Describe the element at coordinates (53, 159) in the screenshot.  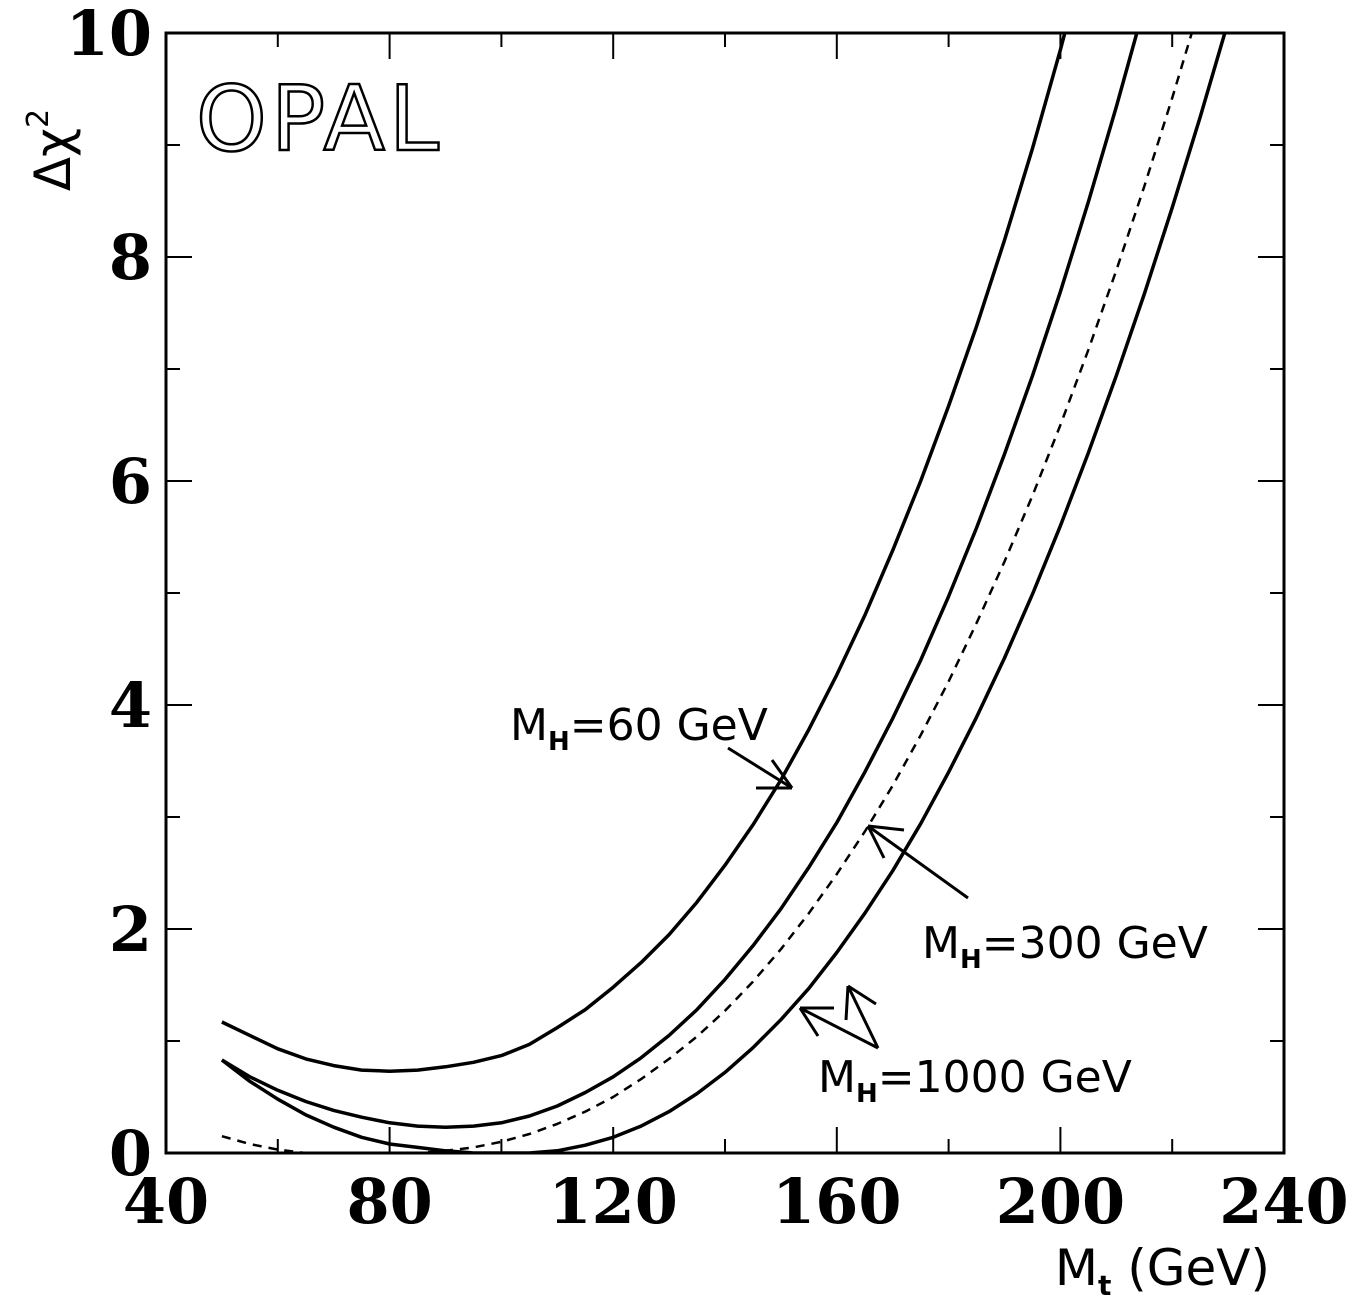
I see `y-axis-title-main: Δχ` at that location.